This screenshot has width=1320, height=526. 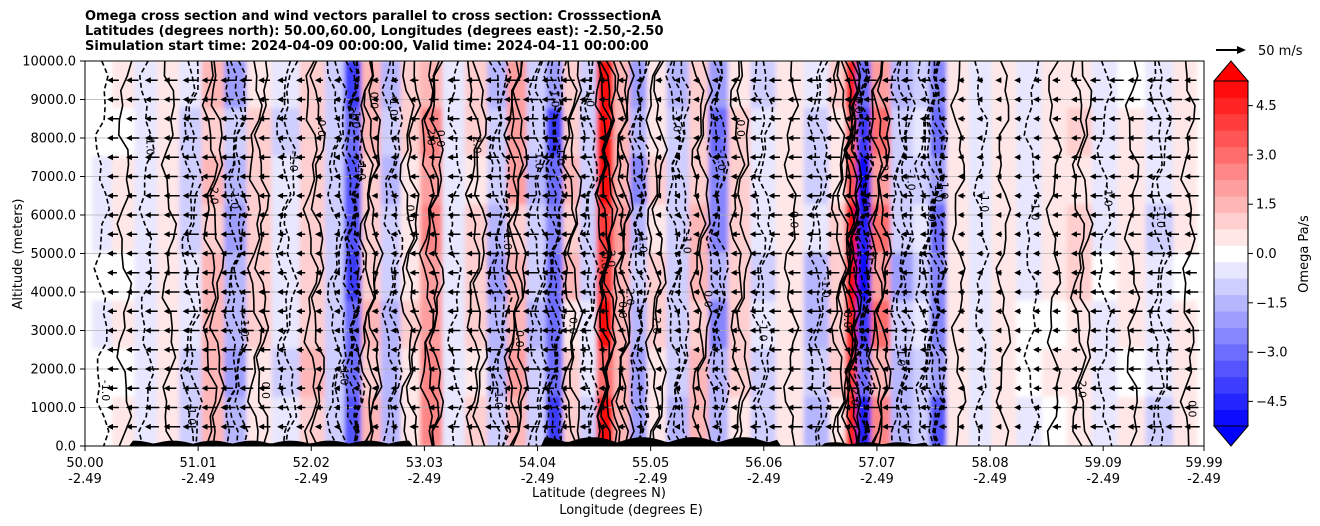 What do you see at coordinates (1304, 254) in the screenshot?
I see `colorbar-label: Omega Pa/s` at bounding box center [1304, 254].